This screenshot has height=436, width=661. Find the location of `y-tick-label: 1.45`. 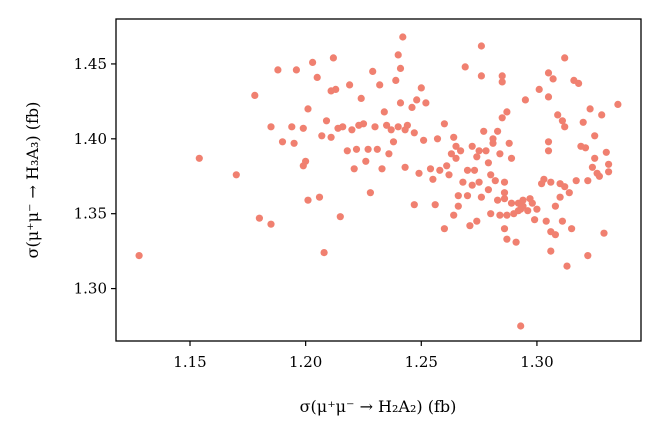

y-tick-label: 1.45 is located at coordinates (90, 64).